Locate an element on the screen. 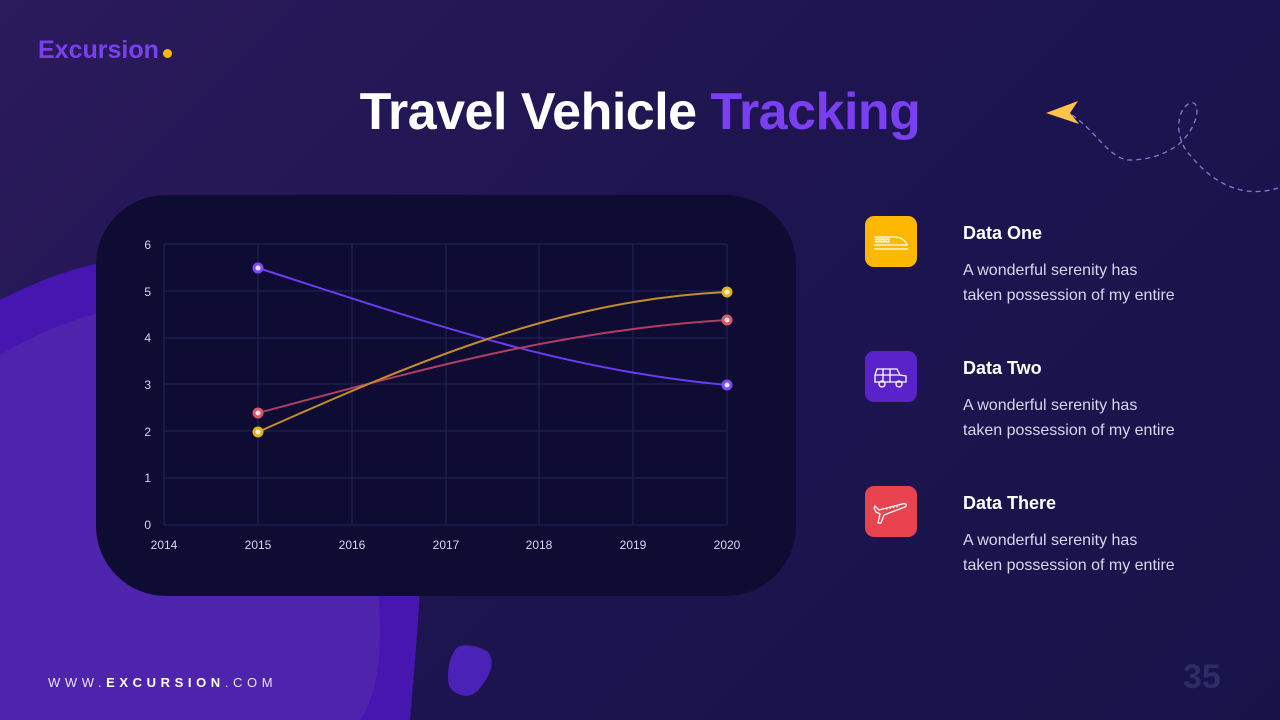 The height and width of the screenshot is (720, 1280). title-accent: Tracking is located at coordinates (815, 112).